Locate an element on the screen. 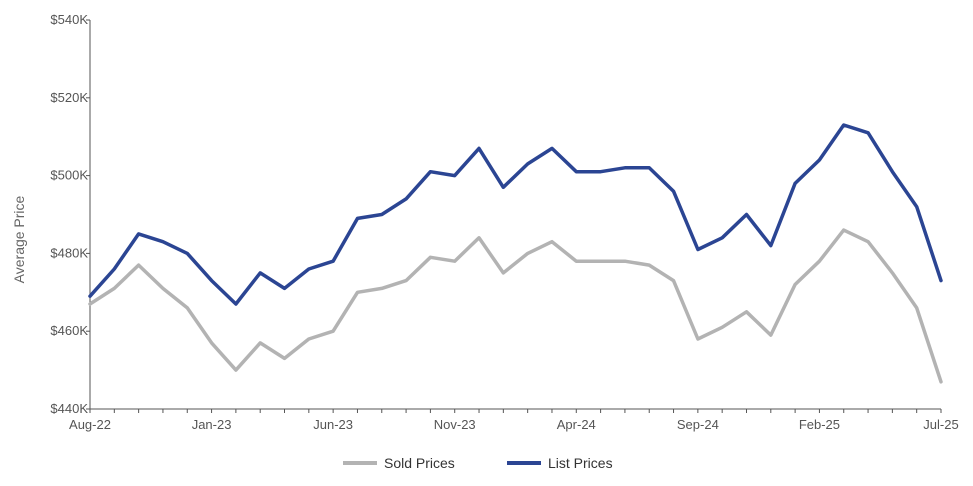 The image size is (973, 486). y-tick-label: $500K is located at coordinates (69, 175).